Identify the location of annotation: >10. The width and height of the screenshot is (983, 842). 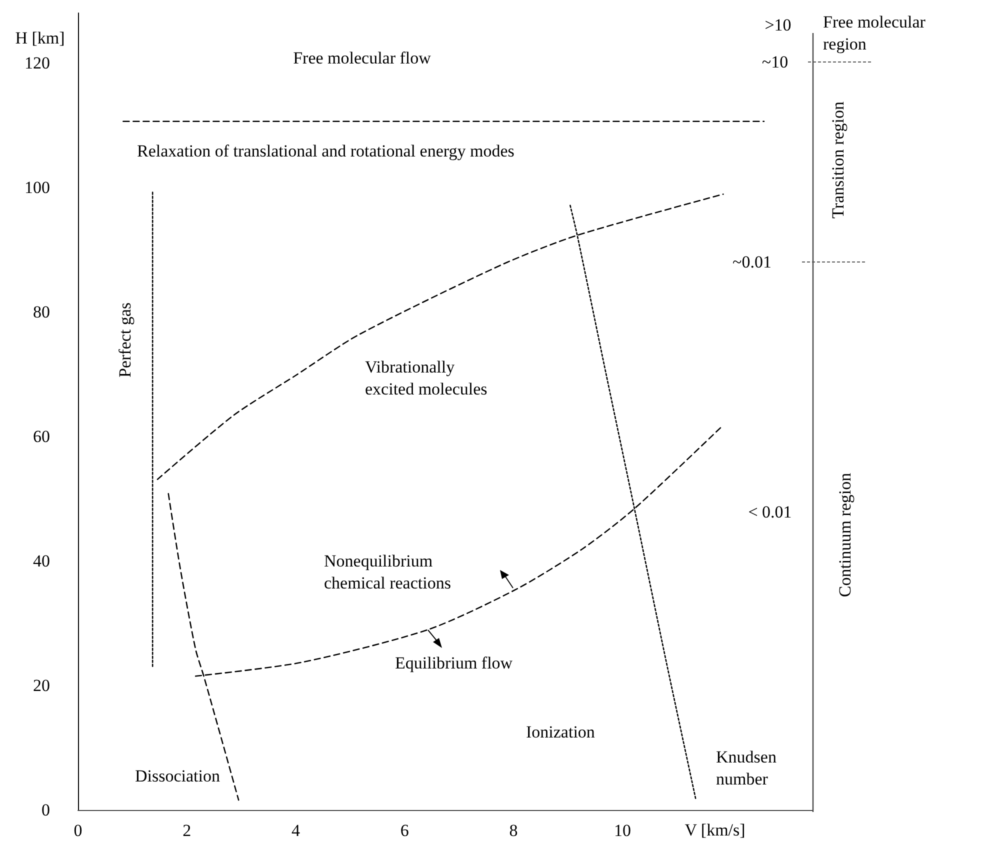
(778, 25).